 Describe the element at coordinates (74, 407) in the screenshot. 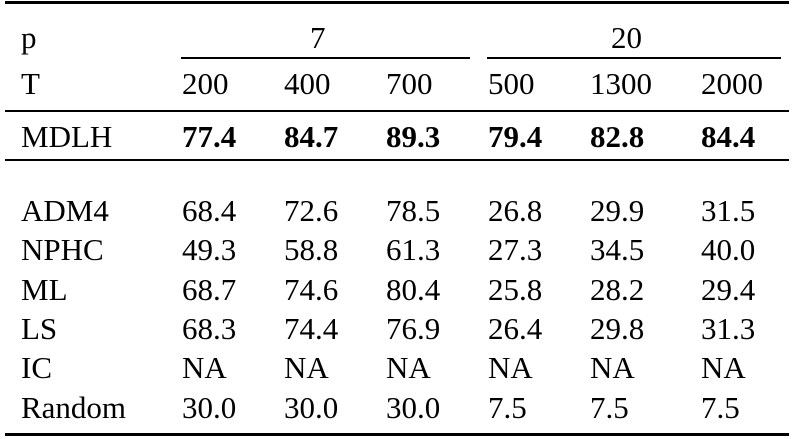

I see `method-name: Random` at that location.